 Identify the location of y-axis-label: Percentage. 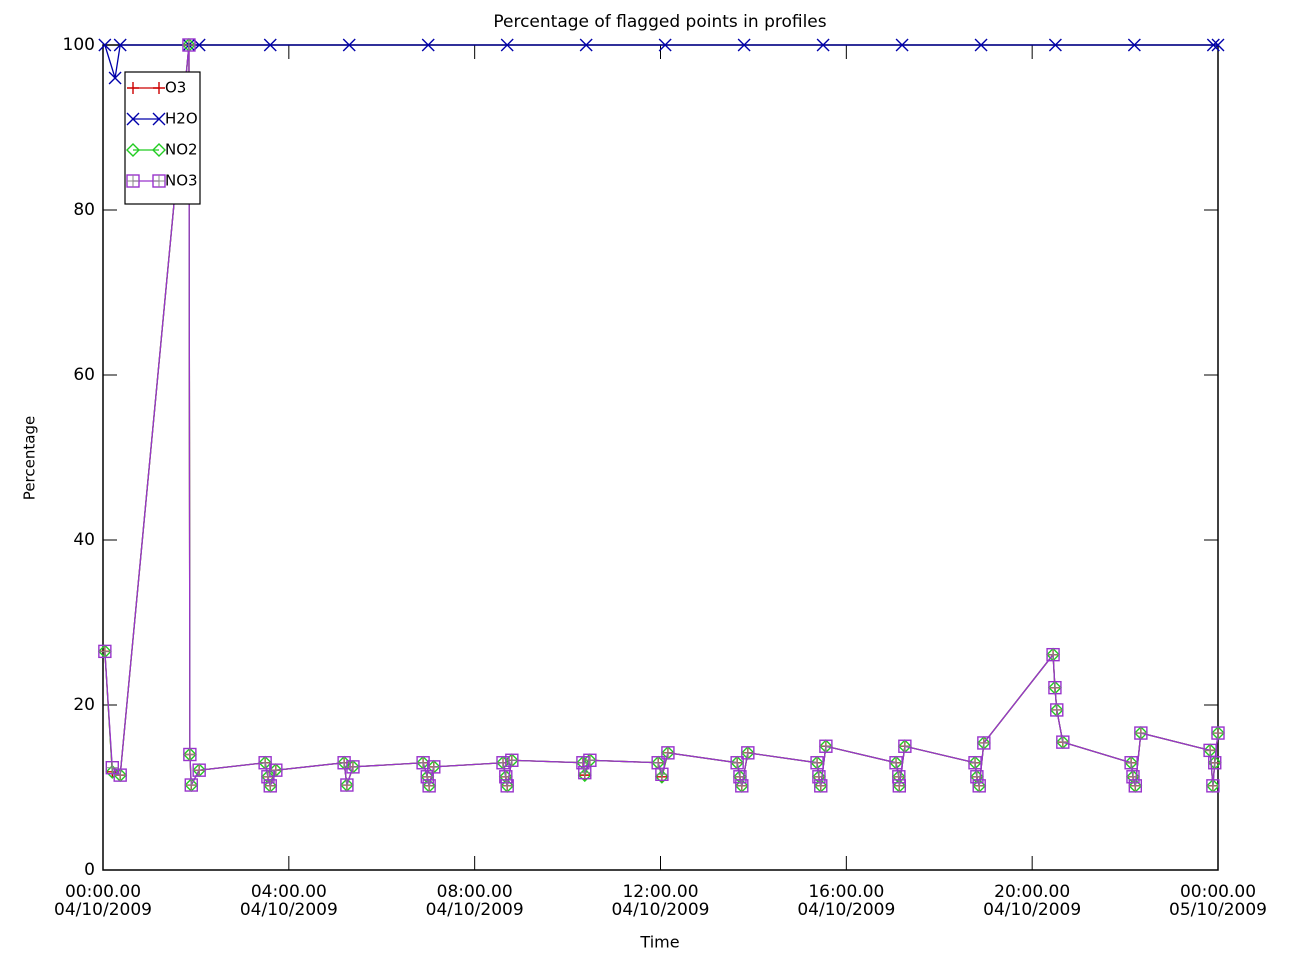
(30, 458).